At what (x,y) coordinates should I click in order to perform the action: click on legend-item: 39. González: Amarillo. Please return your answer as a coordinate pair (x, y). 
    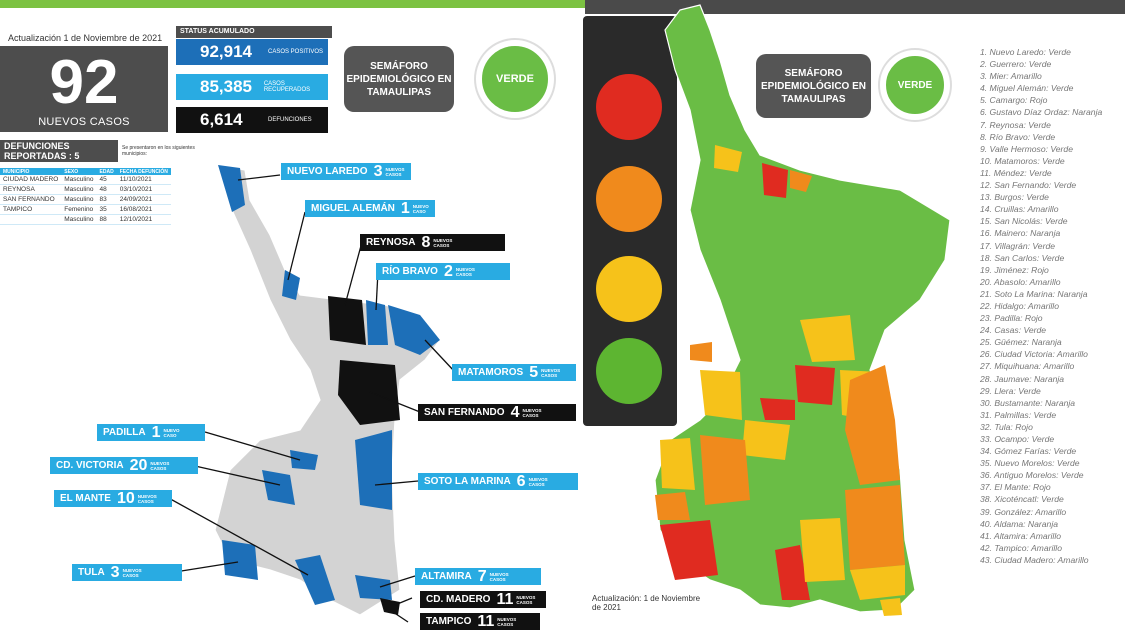
    Looking at the image, I should click on (1023, 511).